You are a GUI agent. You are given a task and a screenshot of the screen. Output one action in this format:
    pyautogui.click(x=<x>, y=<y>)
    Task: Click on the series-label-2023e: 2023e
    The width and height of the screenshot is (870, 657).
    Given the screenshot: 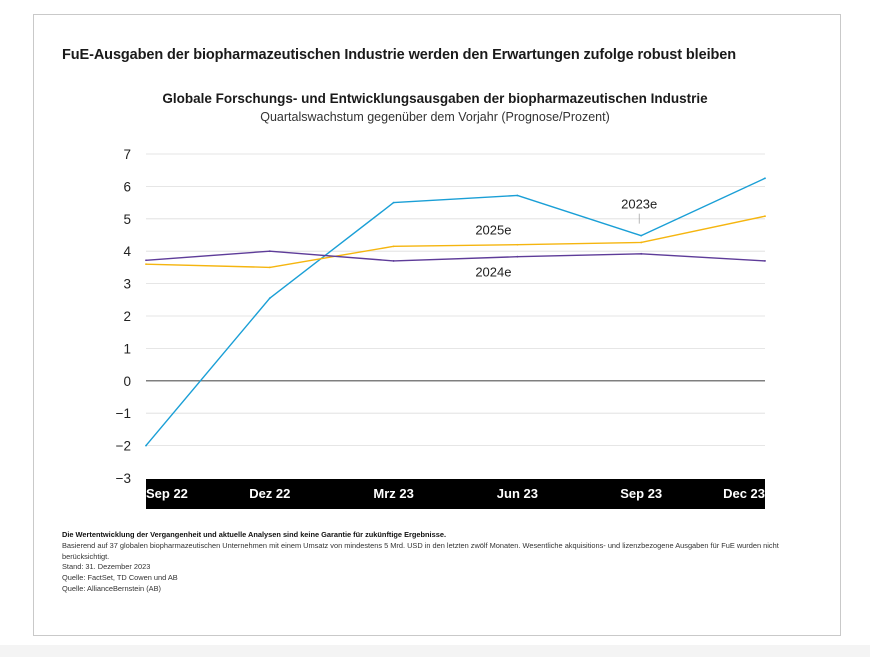 What is the action you would take?
    pyautogui.click(x=639, y=204)
    